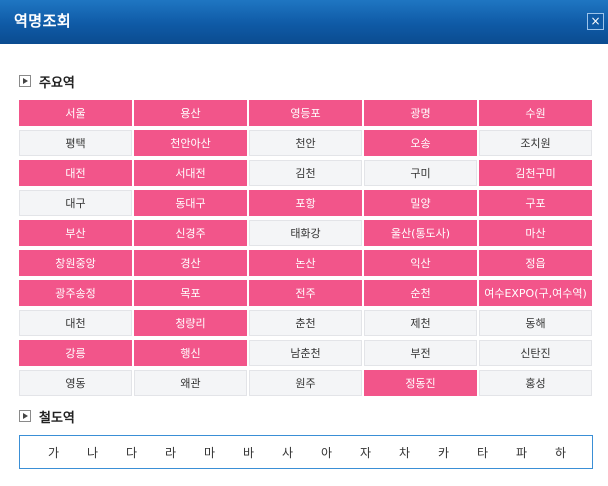 This screenshot has width=608, height=486. What do you see at coordinates (75, 233) in the screenshot?
I see `station-button: 부산` at bounding box center [75, 233].